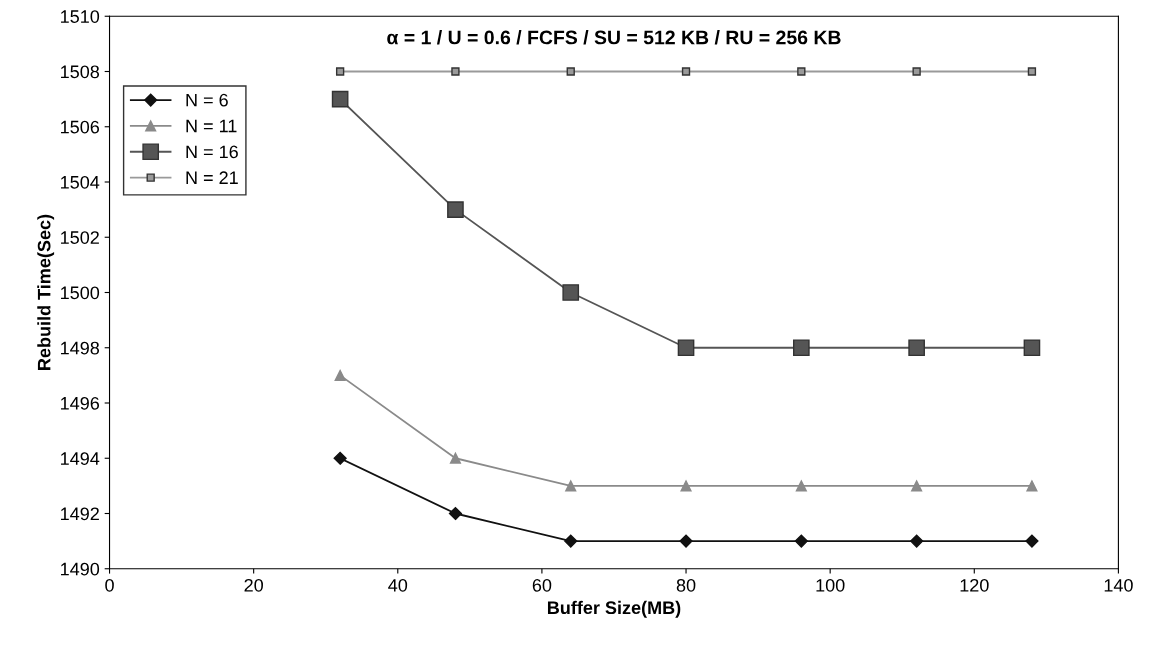 The width and height of the screenshot is (1153, 650). Describe the element at coordinates (1118, 585) in the screenshot. I see `x-tick-label: 140` at that location.